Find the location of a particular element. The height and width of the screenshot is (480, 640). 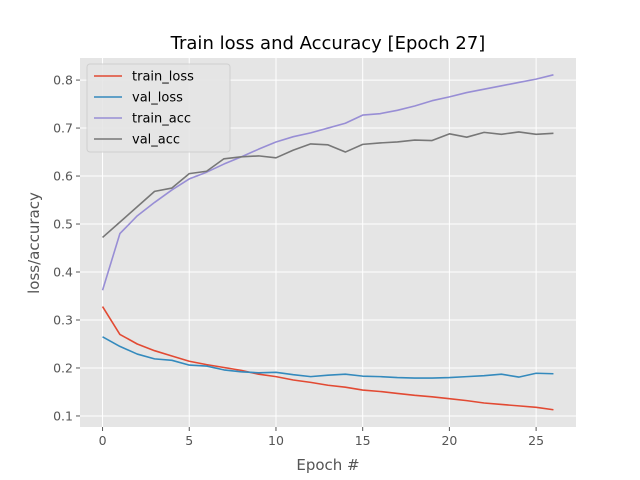

y-tick-label: 0.5 is located at coordinates (63, 224).